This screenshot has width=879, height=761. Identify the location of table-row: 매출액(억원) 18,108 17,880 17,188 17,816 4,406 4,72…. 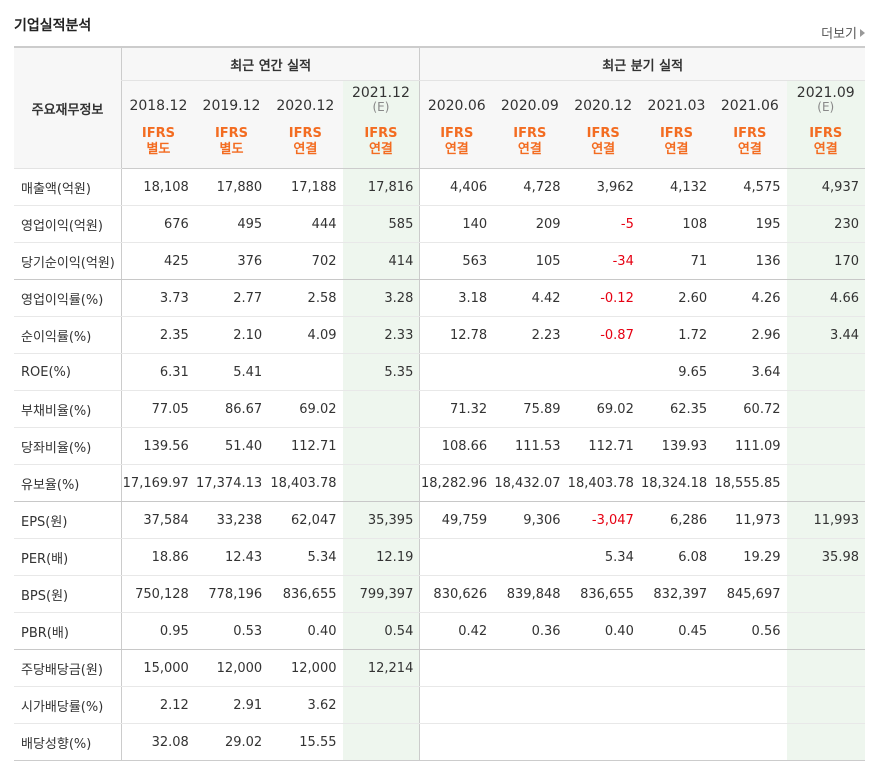
(439, 187).